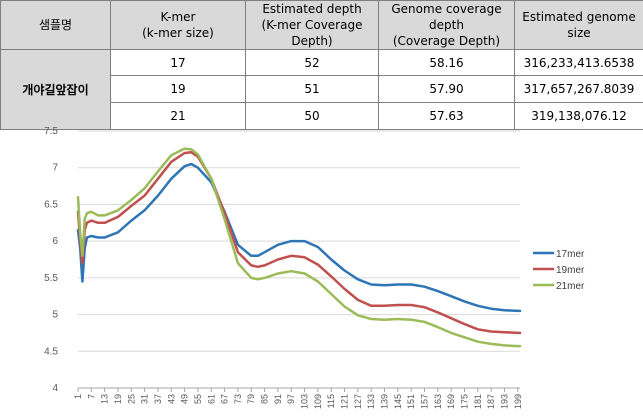 The height and width of the screenshot is (416, 643). What do you see at coordinates (178, 89) in the screenshot?
I see `table-cell: 19` at bounding box center [178, 89].